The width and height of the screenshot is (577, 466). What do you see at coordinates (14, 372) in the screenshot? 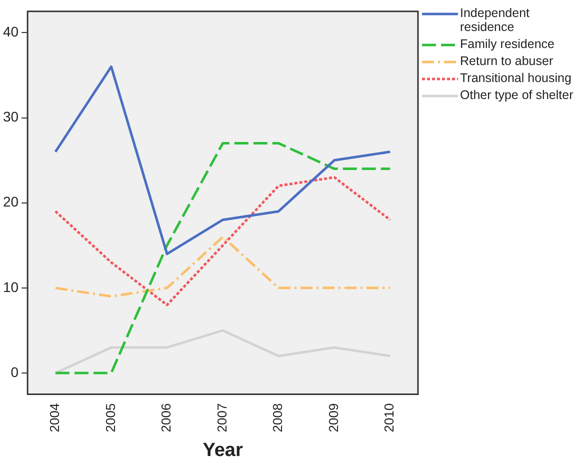
I see `y-tick-label: 0` at bounding box center [14, 372].